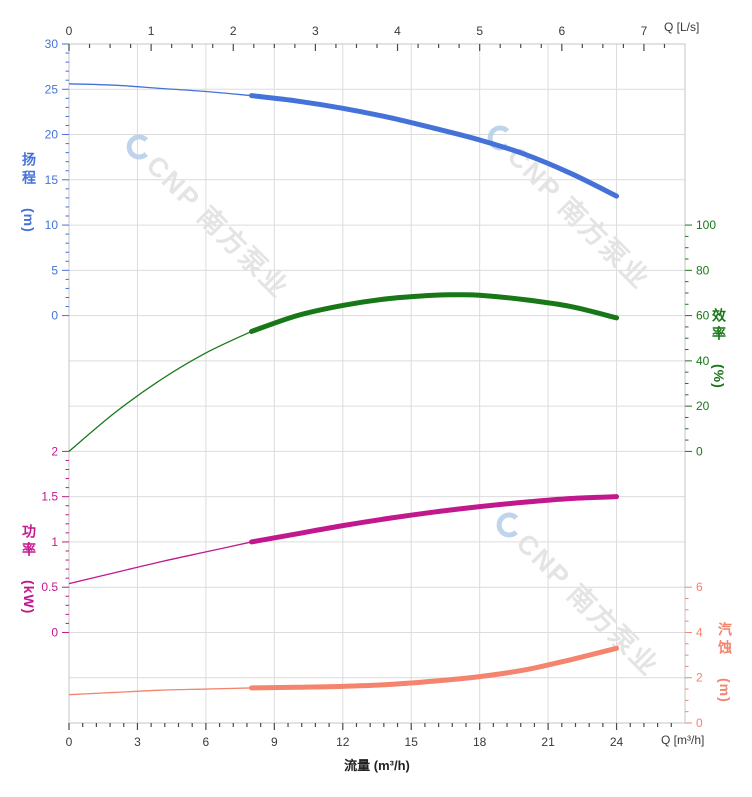  What do you see at coordinates (69, 31) in the screenshot?
I see `ls-tick-label: 0` at bounding box center [69, 31].